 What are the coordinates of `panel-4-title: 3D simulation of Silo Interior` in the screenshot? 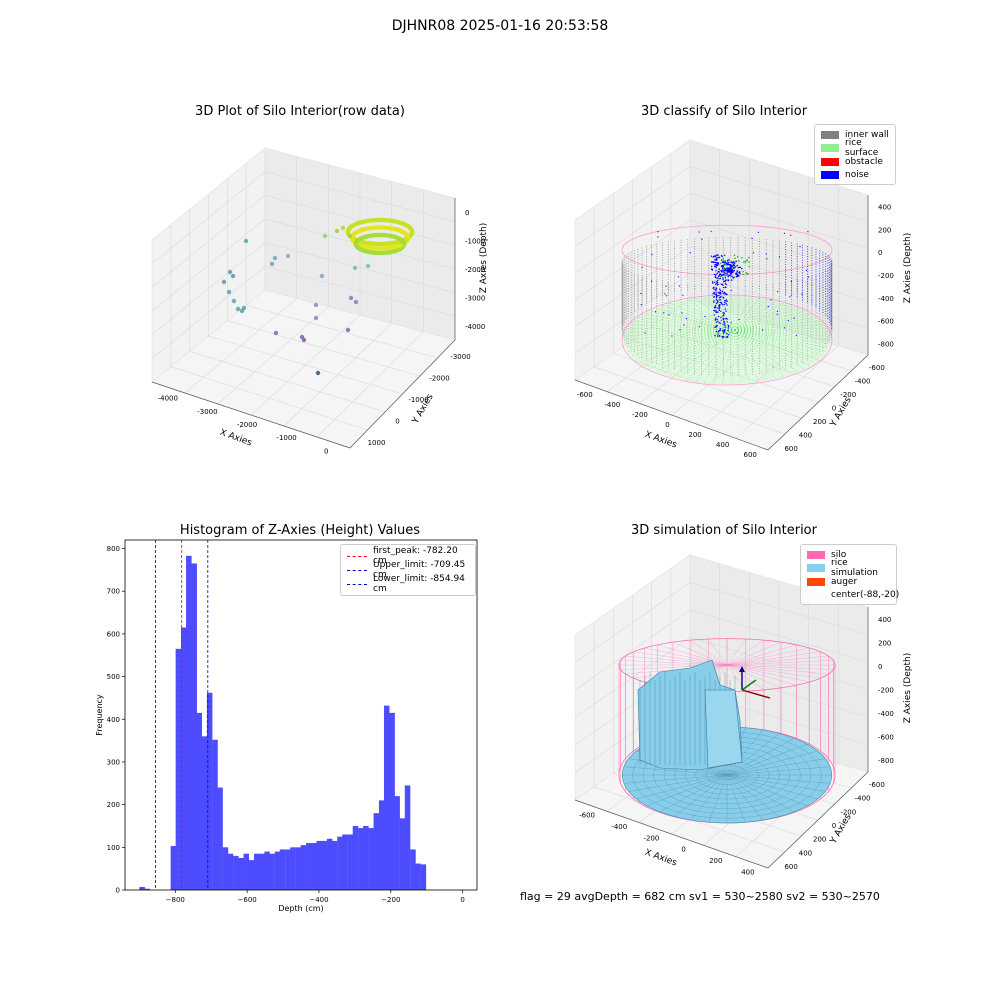 It's located at (724, 530).